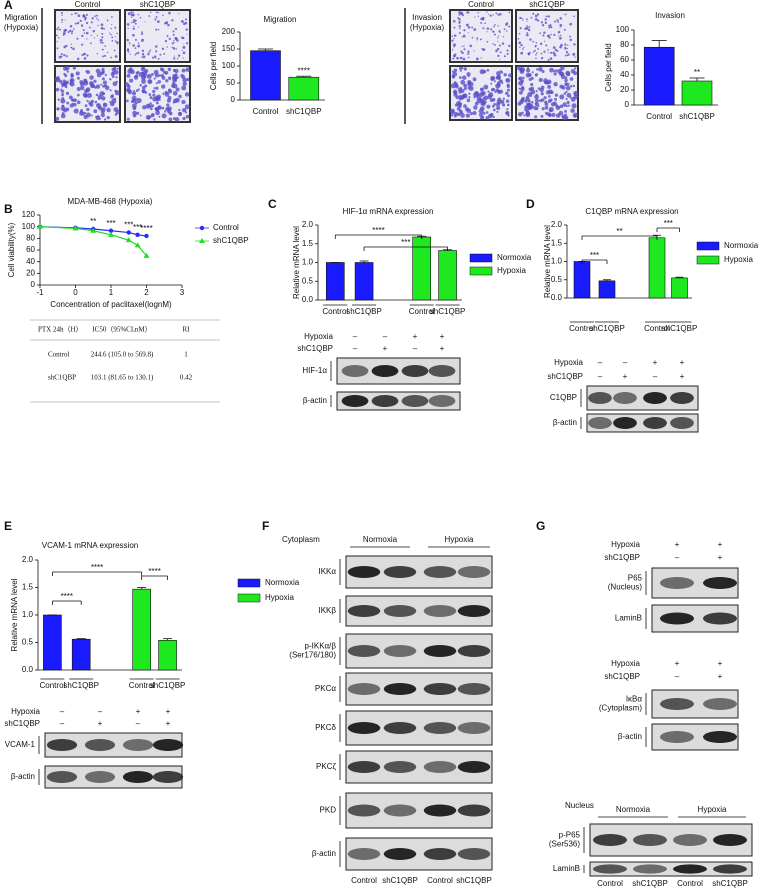 The width and height of the screenshot is (758, 888). What do you see at coordinates (708, 246) in the screenshot?
I see `legend-swatch` at bounding box center [708, 246].